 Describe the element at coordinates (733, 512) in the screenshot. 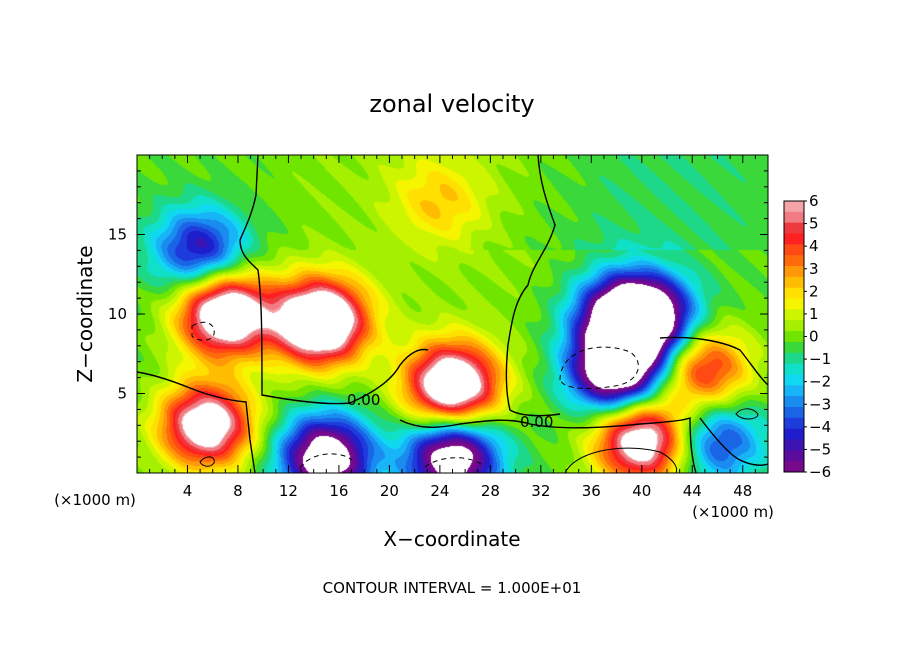

I see `x-axis-unit-right: (×1000 m)` at that location.